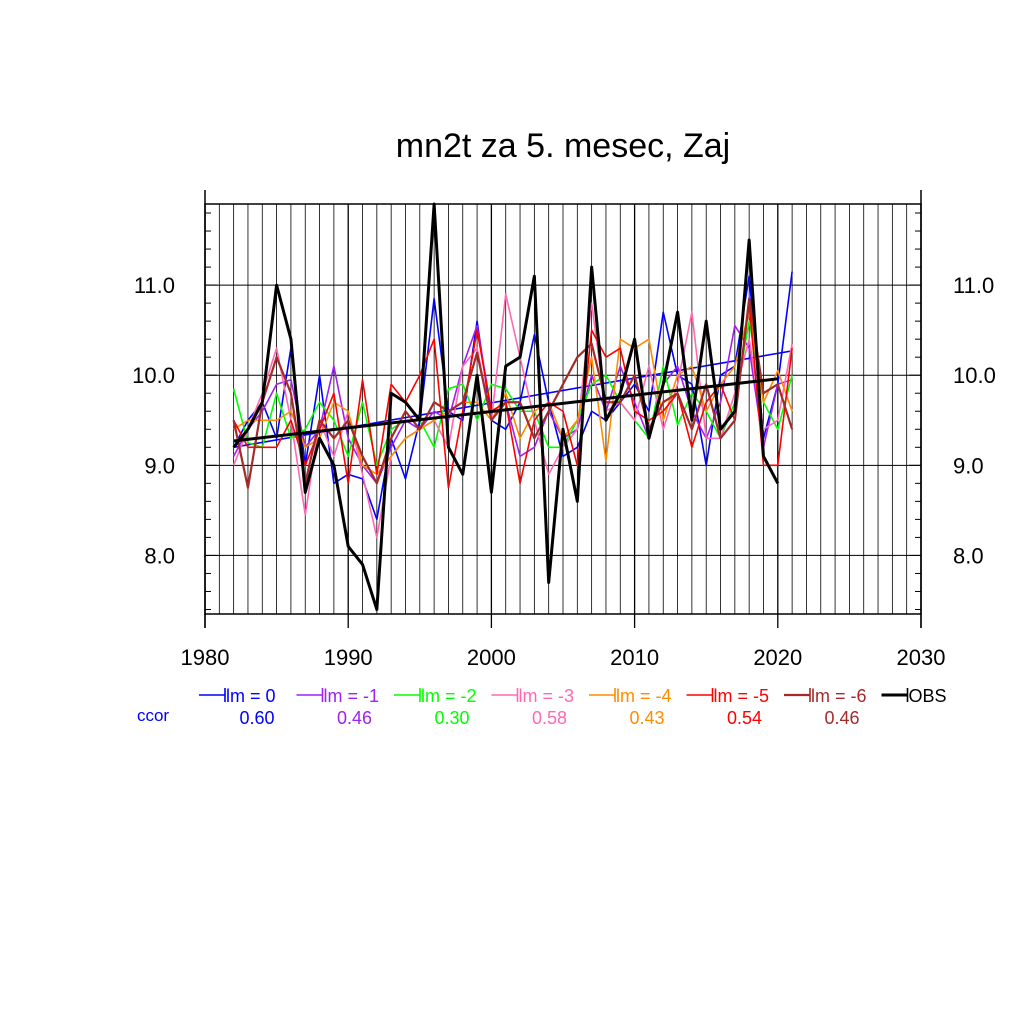 This screenshot has height=1024, width=1024. Describe the element at coordinates (154, 285) in the screenshot. I see `y-tick-label-left: 11.0` at that location.